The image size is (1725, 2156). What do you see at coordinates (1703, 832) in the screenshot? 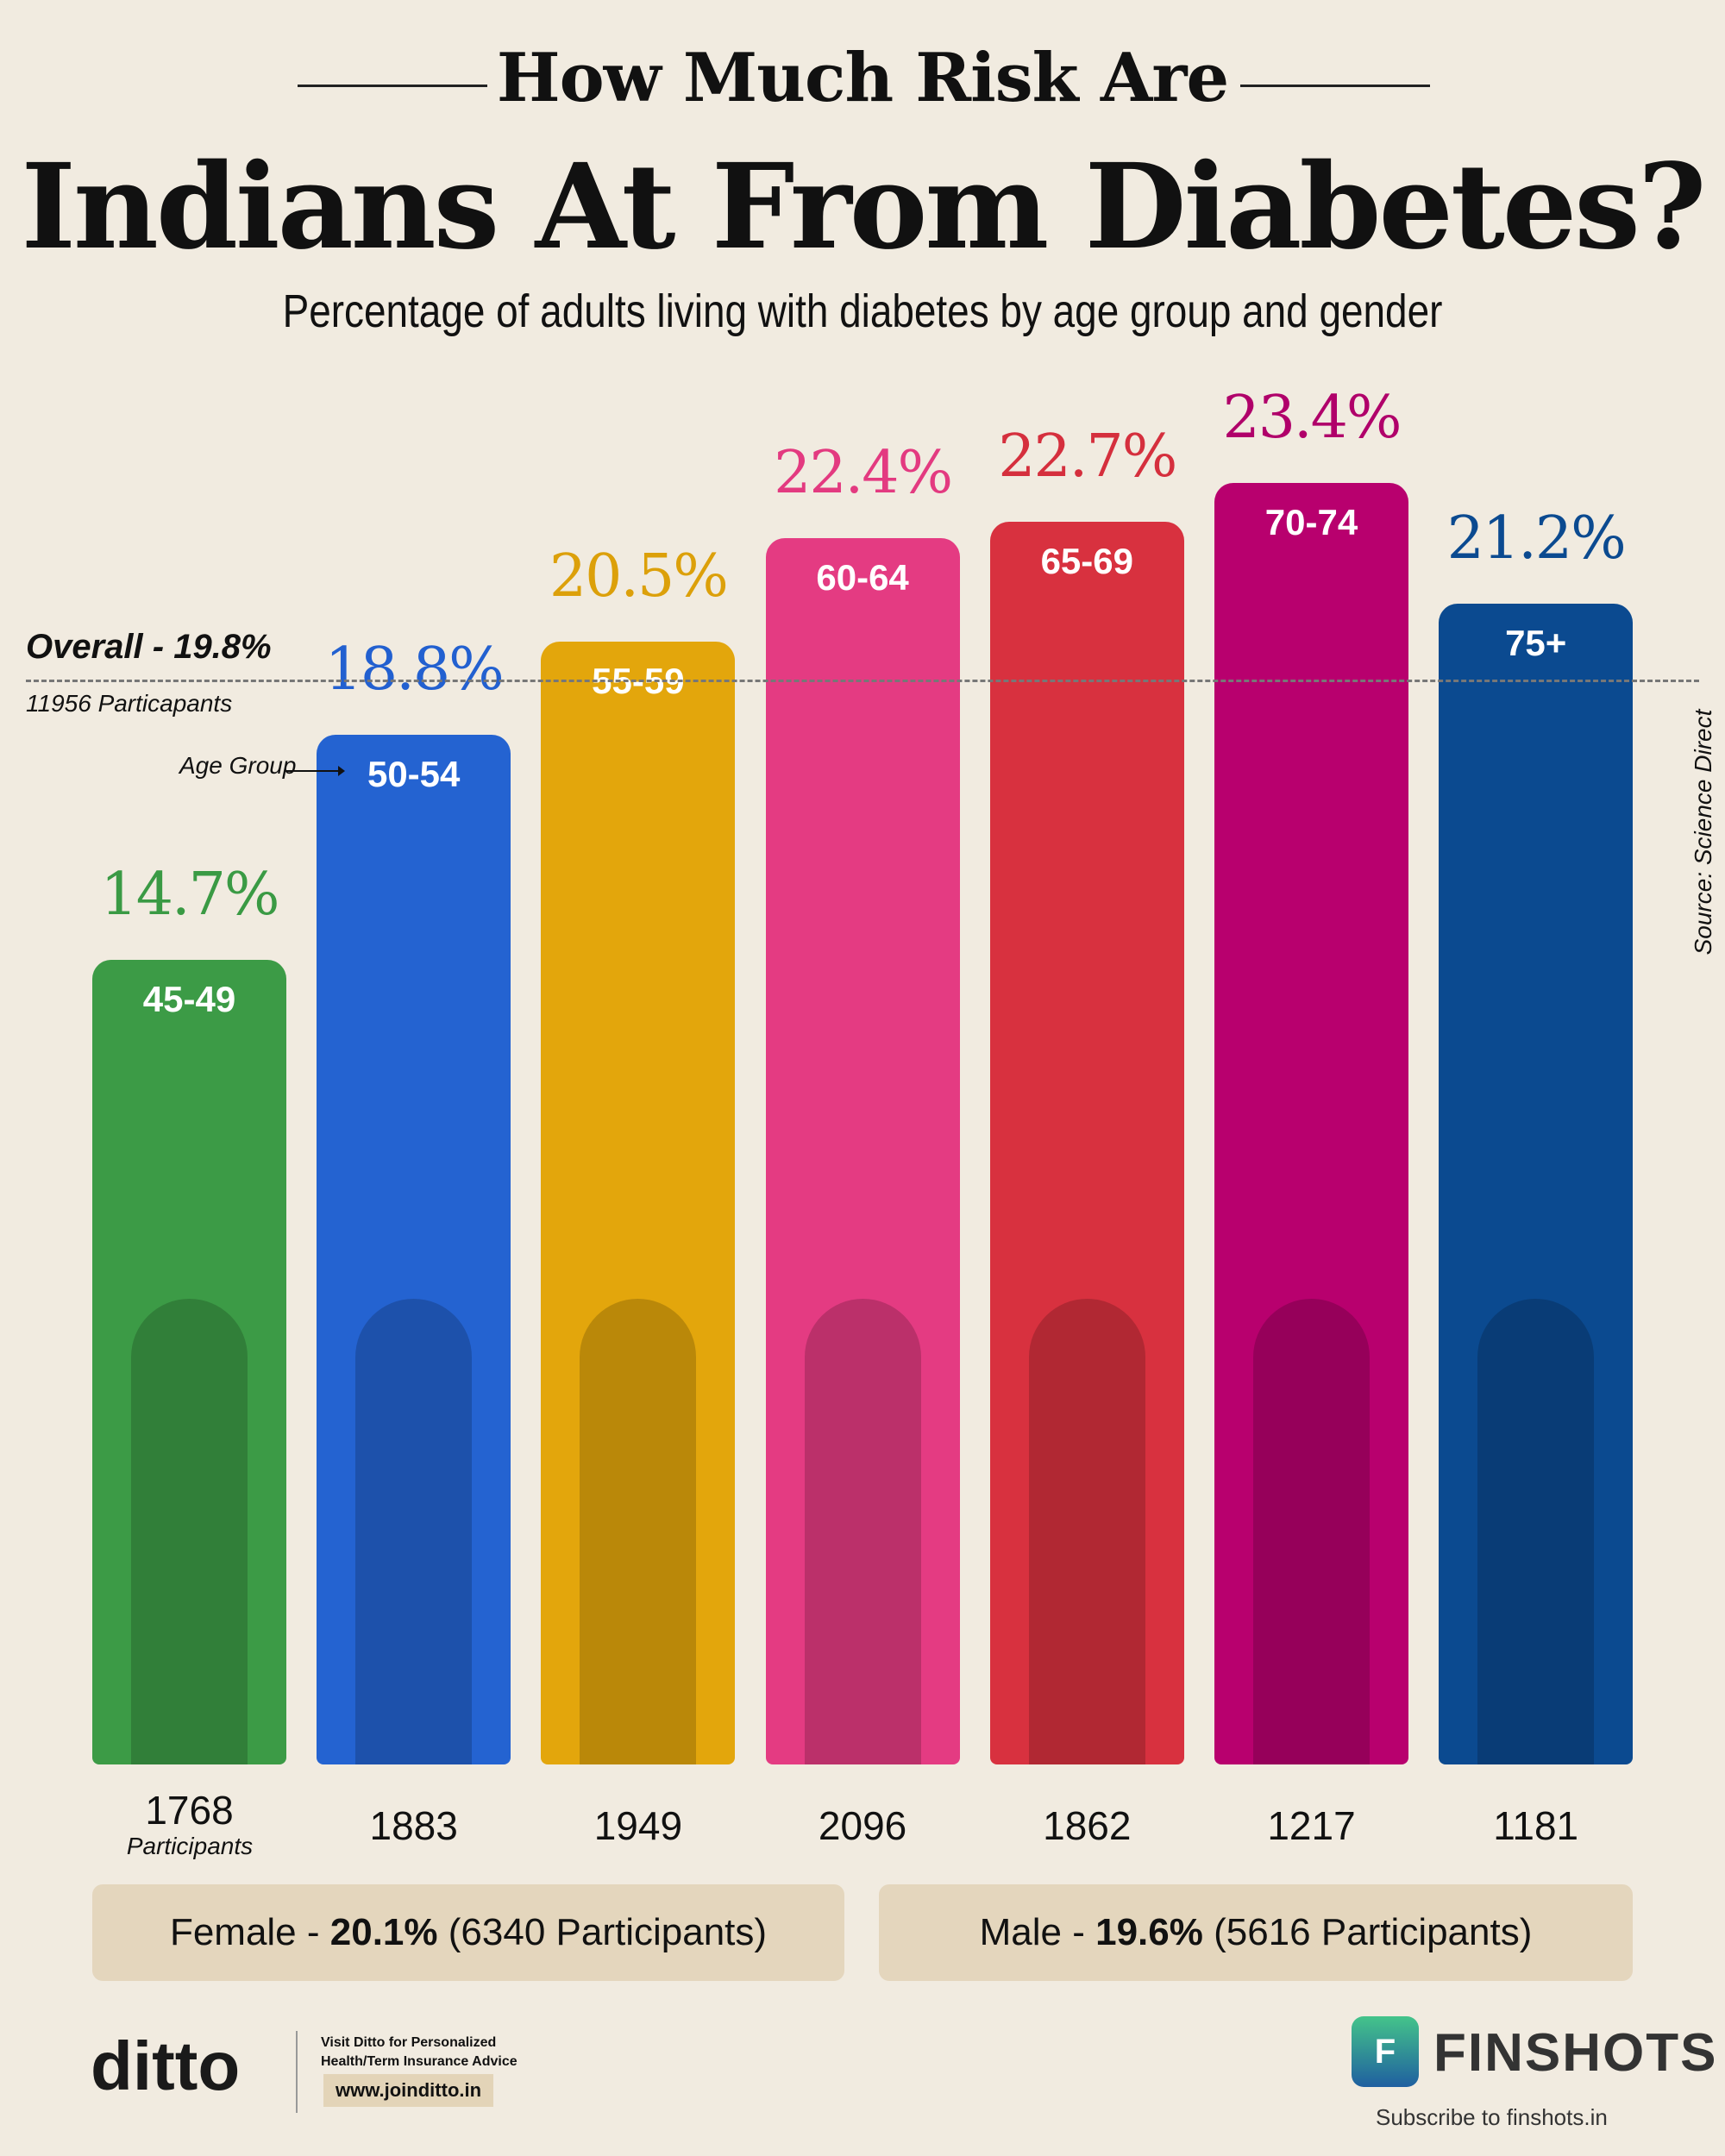
I see `source-note: Source: Science Direct` at bounding box center [1703, 832].